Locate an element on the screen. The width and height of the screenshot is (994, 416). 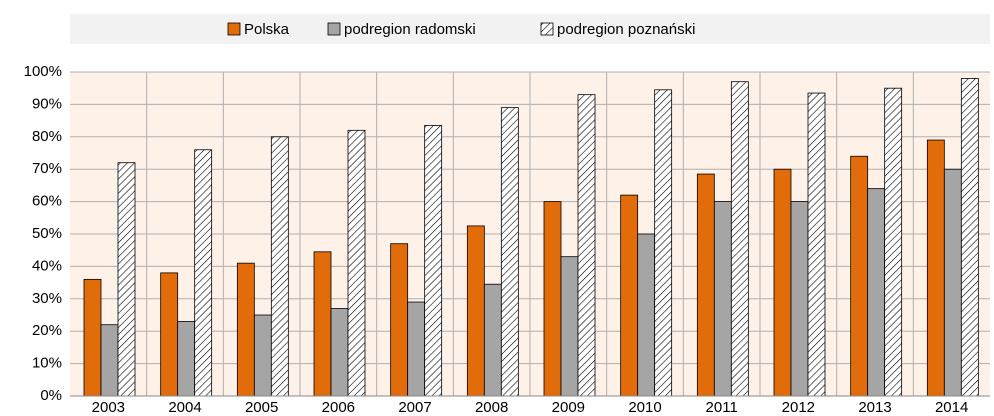
y-tick-label: 90% is located at coordinates (47, 103).